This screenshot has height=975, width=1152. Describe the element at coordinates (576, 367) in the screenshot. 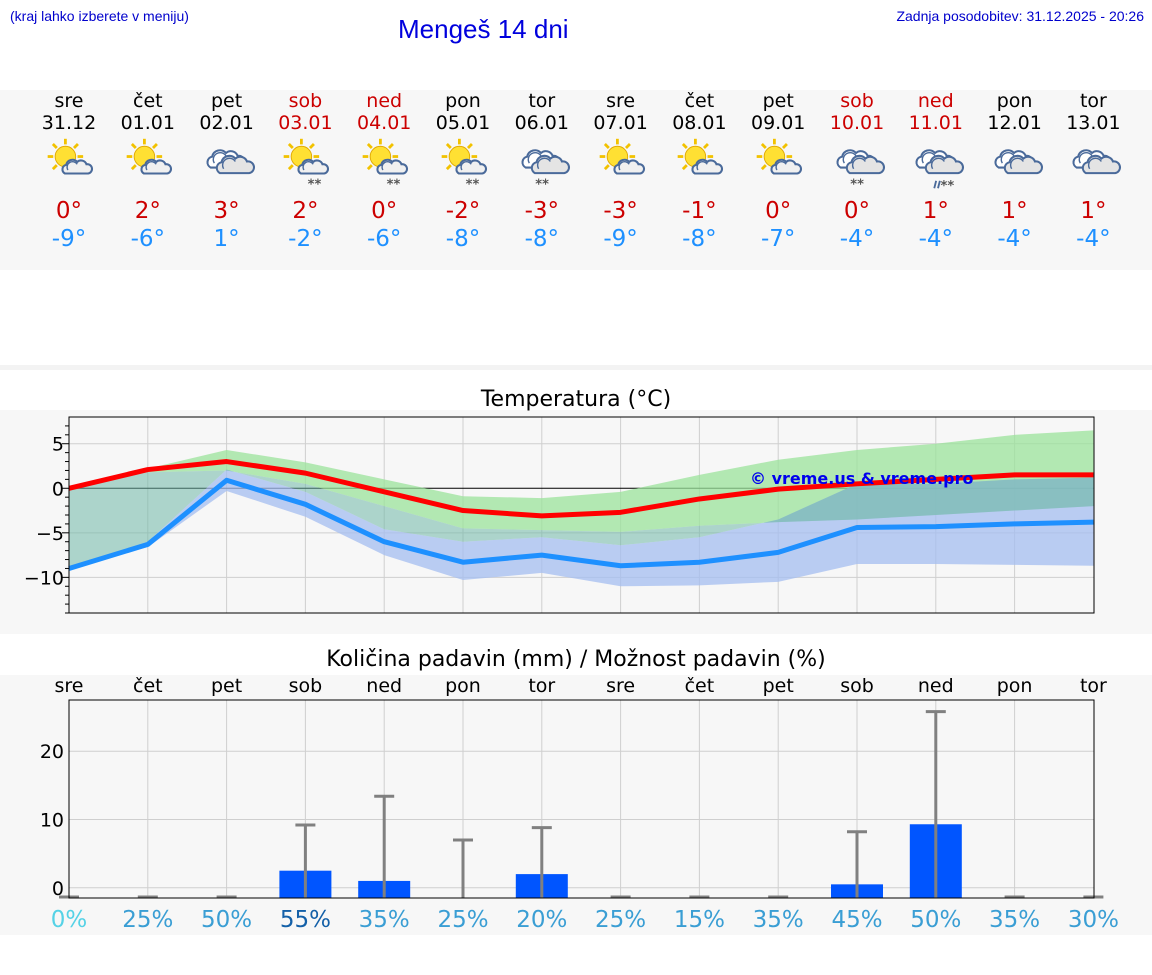

I see `divider` at that location.